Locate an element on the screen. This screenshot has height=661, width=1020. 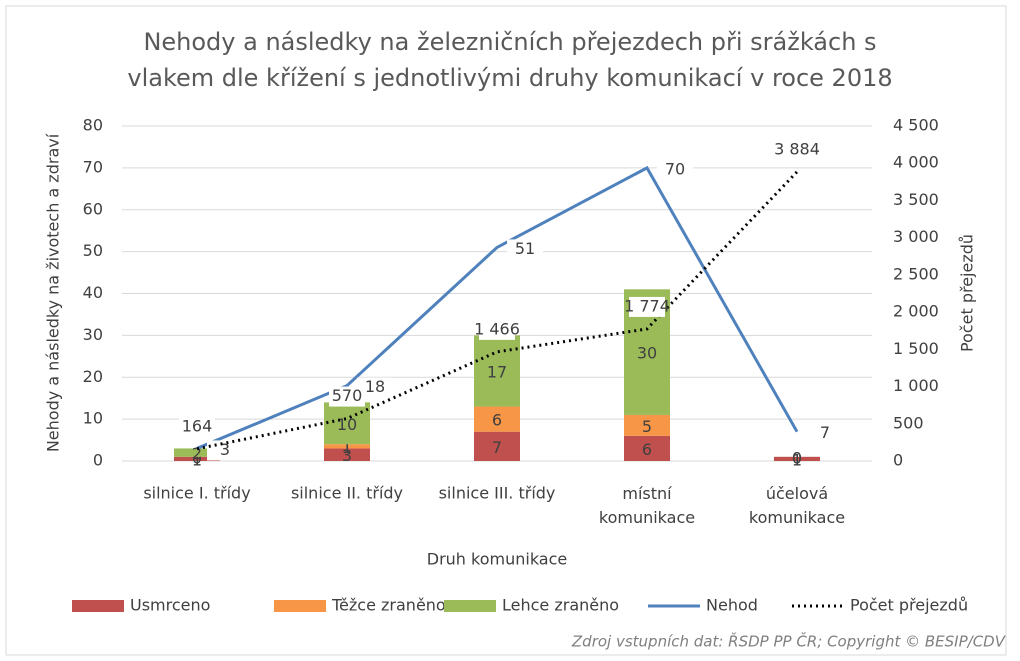
bar-label: 3 is located at coordinates (347, 455).